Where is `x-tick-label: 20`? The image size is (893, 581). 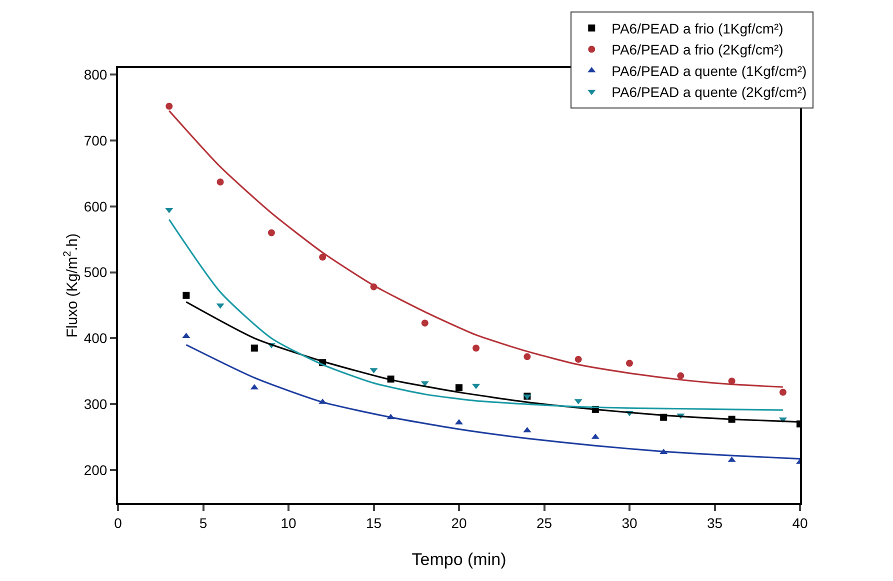 x-tick-label: 20 is located at coordinates (459, 522).